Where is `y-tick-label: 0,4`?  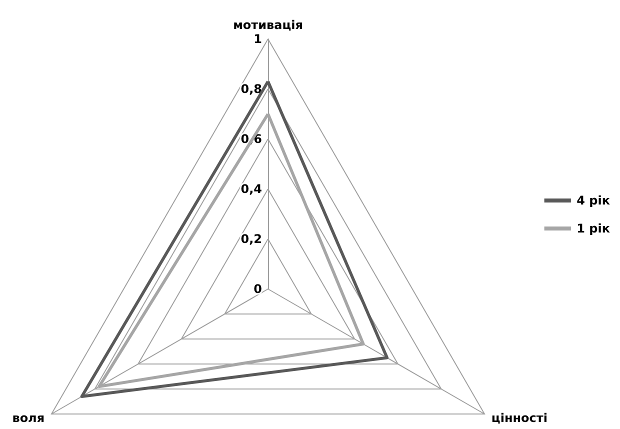 y-tick-label: 0,4 is located at coordinates (251, 189).